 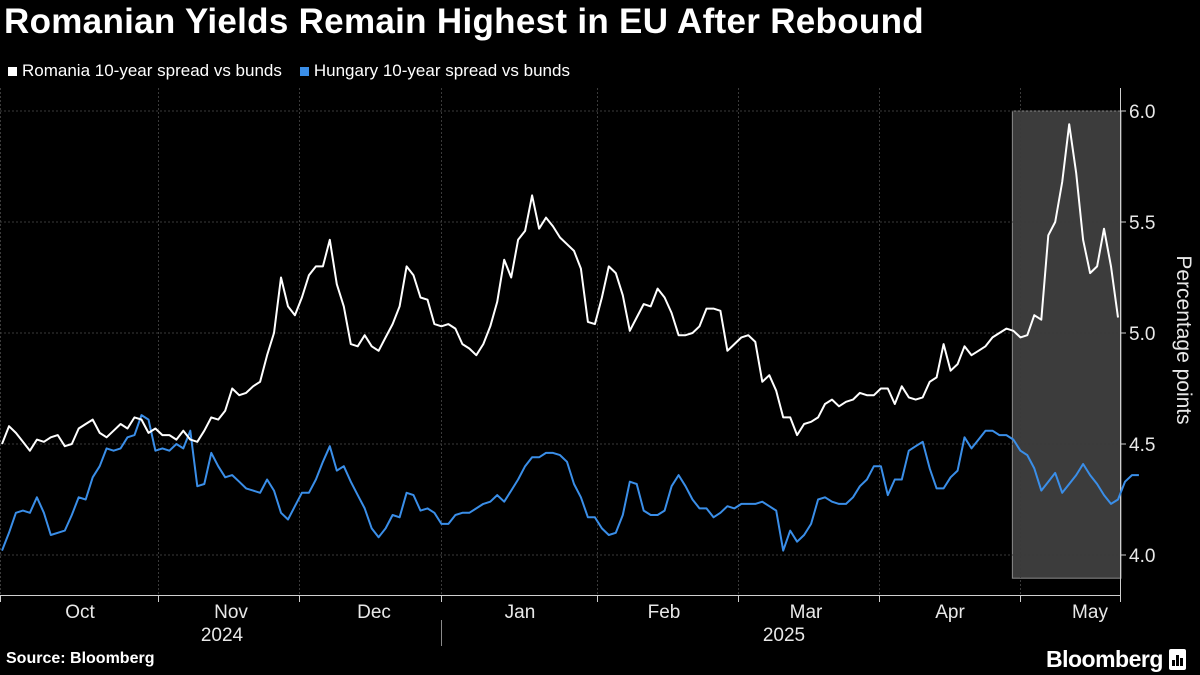 What do you see at coordinates (1142, 556) in the screenshot?
I see `y-tick-label: 4.0` at bounding box center [1142, 556].